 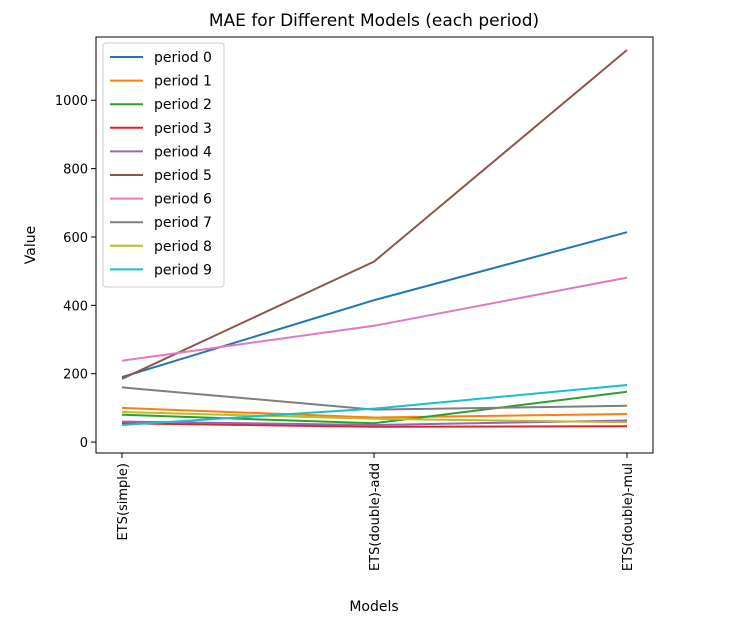 What do you see at coordinates (183, 82) in the screenshot?
I see `legend-label: period 1` at bounding box center [183, 82].